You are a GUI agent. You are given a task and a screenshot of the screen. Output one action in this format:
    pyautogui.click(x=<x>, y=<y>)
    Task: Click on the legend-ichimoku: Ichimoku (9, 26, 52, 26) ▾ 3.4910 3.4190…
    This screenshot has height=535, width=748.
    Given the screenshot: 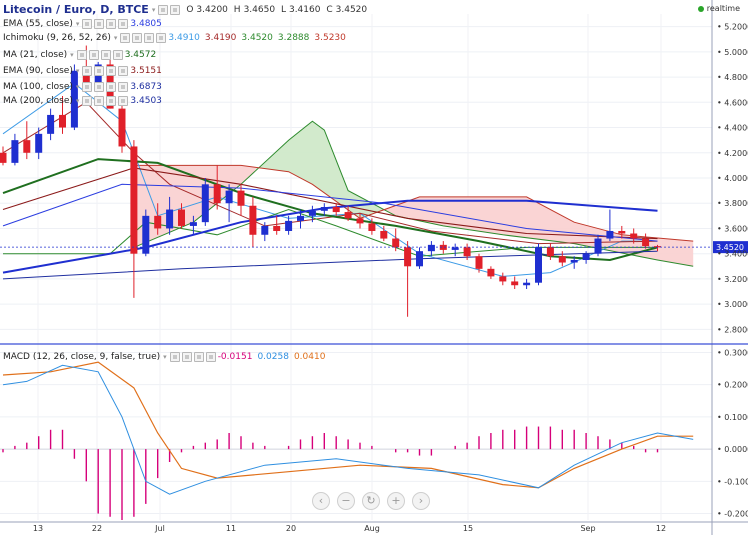 What is the action you would take?
    pyautogui.click(x=177, y=38)
    